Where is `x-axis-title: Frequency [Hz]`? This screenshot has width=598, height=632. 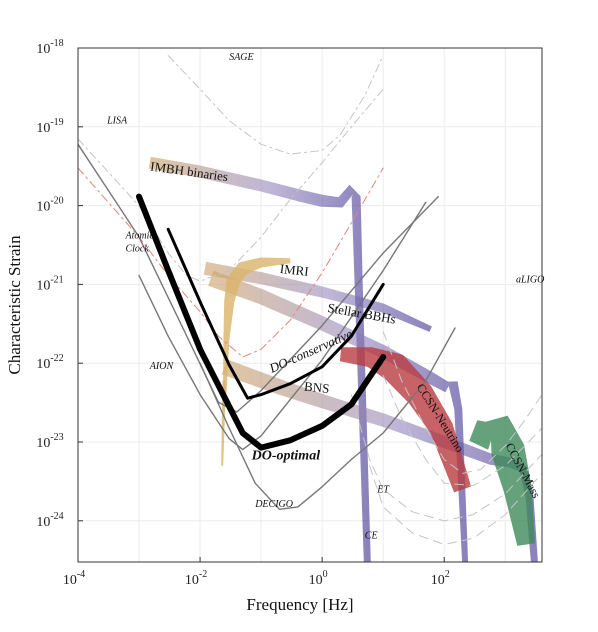
x-axis-title: Frequency [Hz] is located at coordinates (299, 604).